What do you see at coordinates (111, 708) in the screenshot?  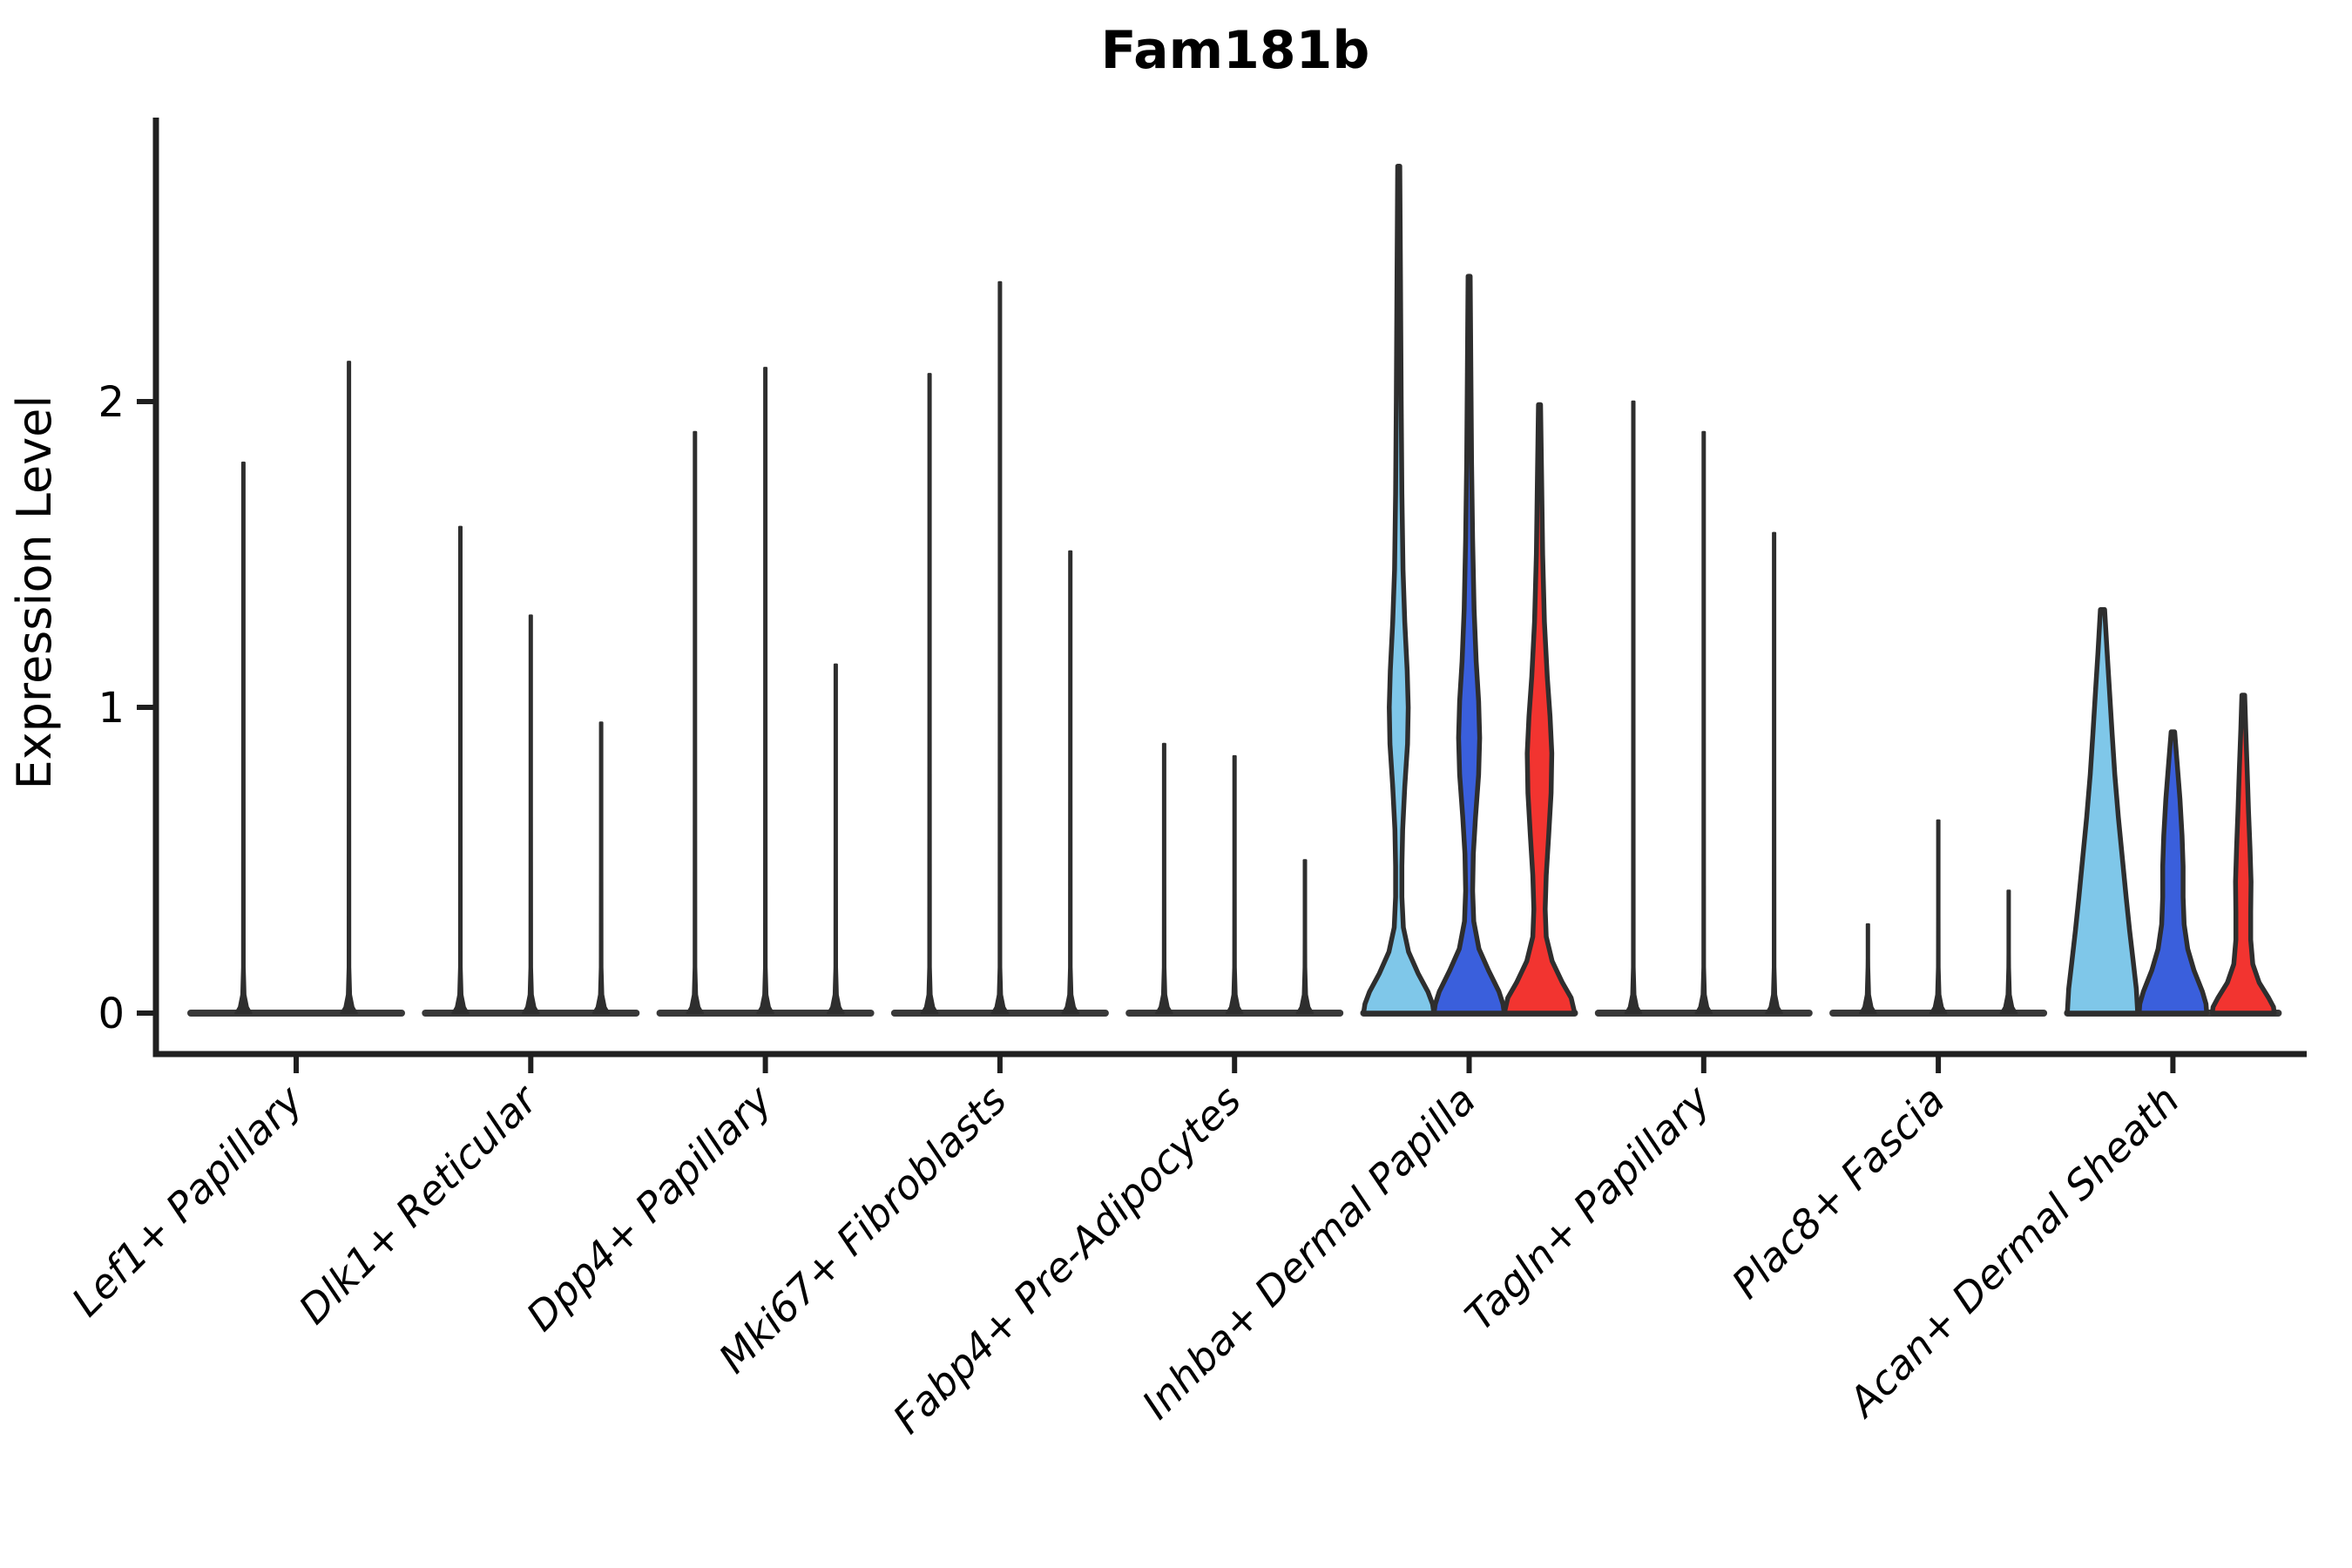 I see `y-tick-label-1: 1` at bounding box center [111, 708].